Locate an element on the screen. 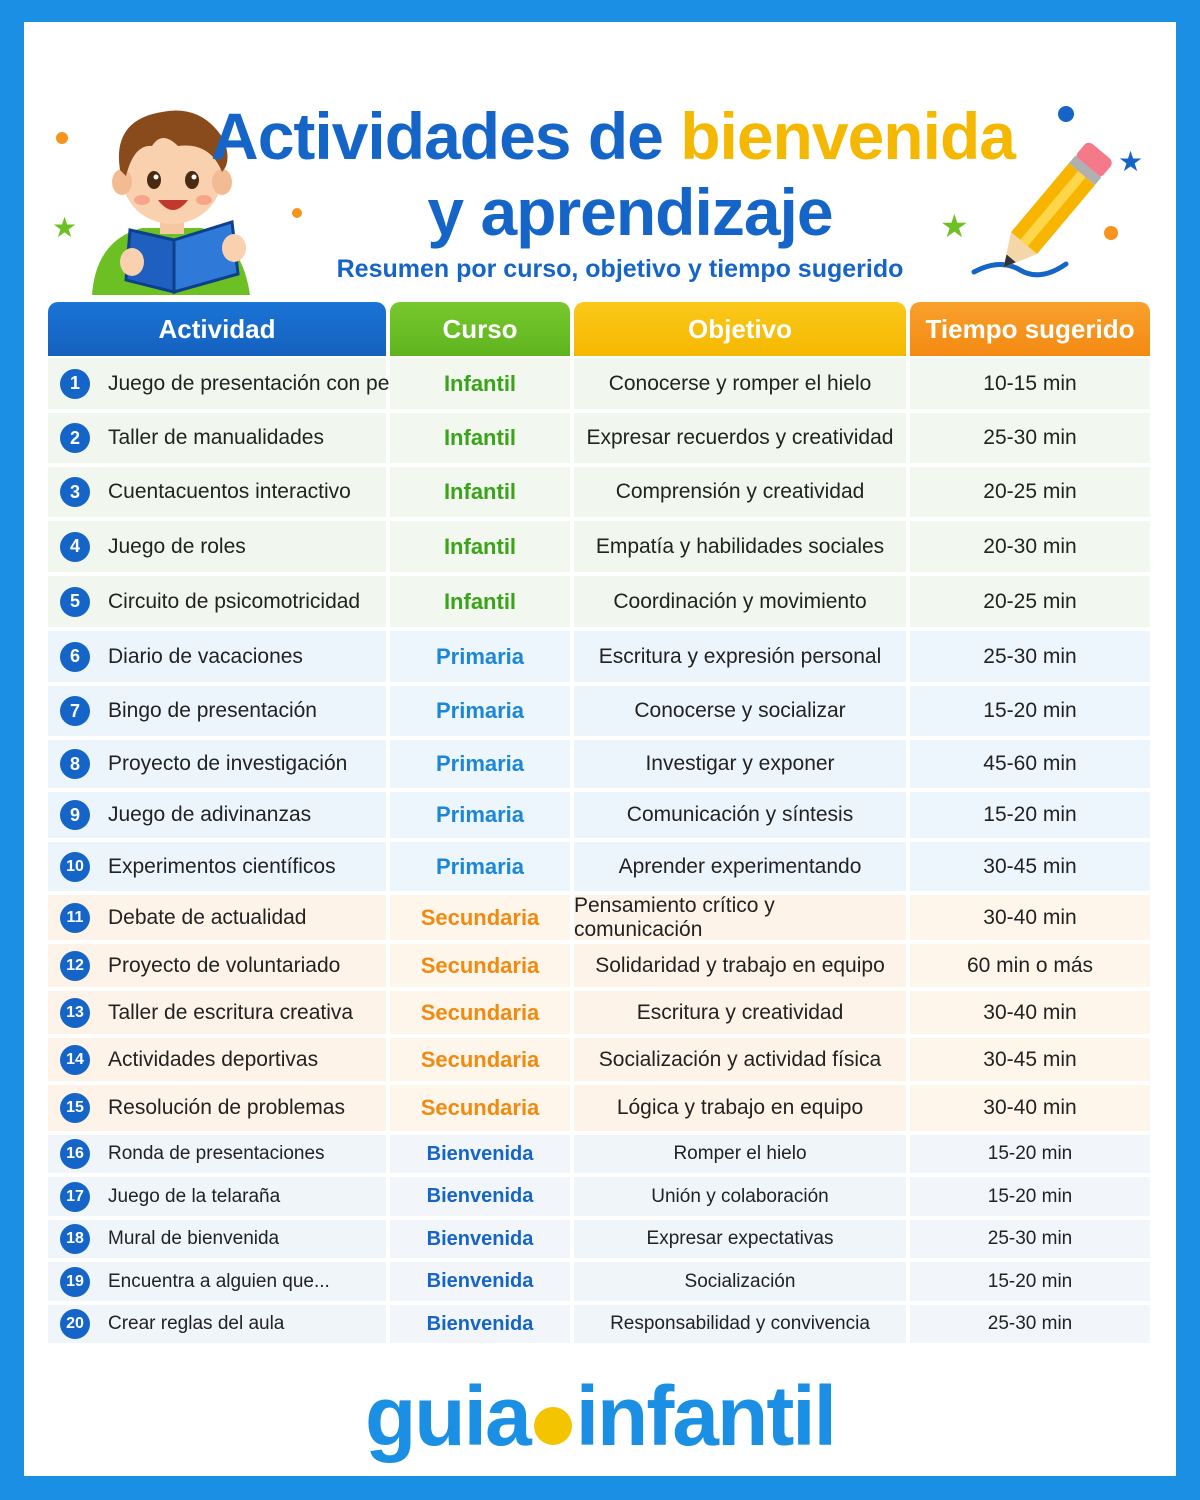 This screenshot has height=1500, width=1200. cell-actividad: 16 Ronda de presentaciones is located at coordinates (217, 1154).